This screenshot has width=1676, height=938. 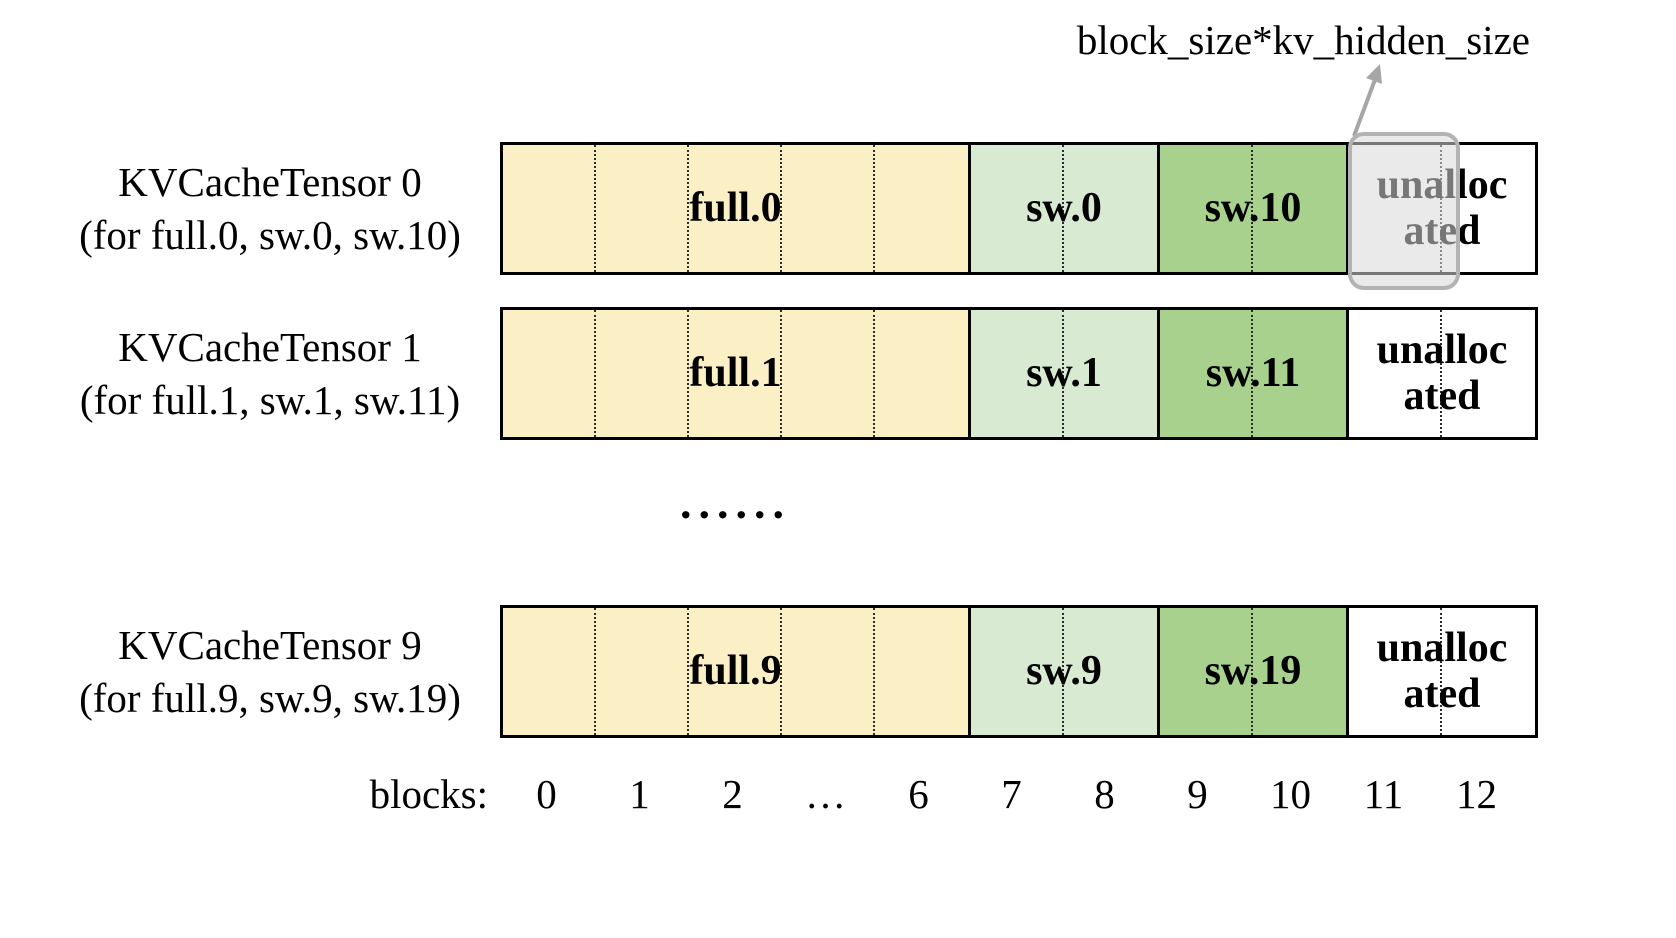 I want to click on tensor-subtitle: (for full.0, sw.0, sw.10), so click(x=270, y=234).